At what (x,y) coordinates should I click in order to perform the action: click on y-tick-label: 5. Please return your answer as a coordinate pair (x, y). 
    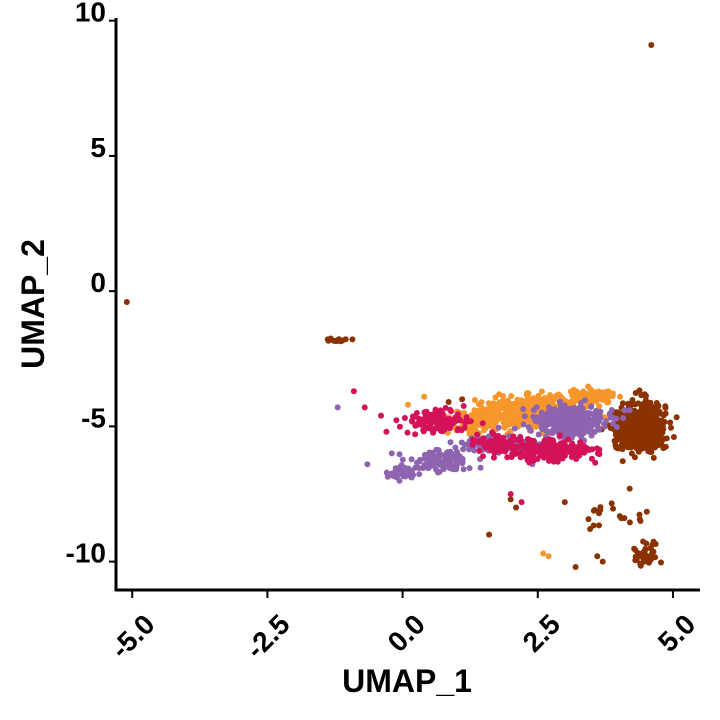
    Looking at the image, I should click on (98, 147).